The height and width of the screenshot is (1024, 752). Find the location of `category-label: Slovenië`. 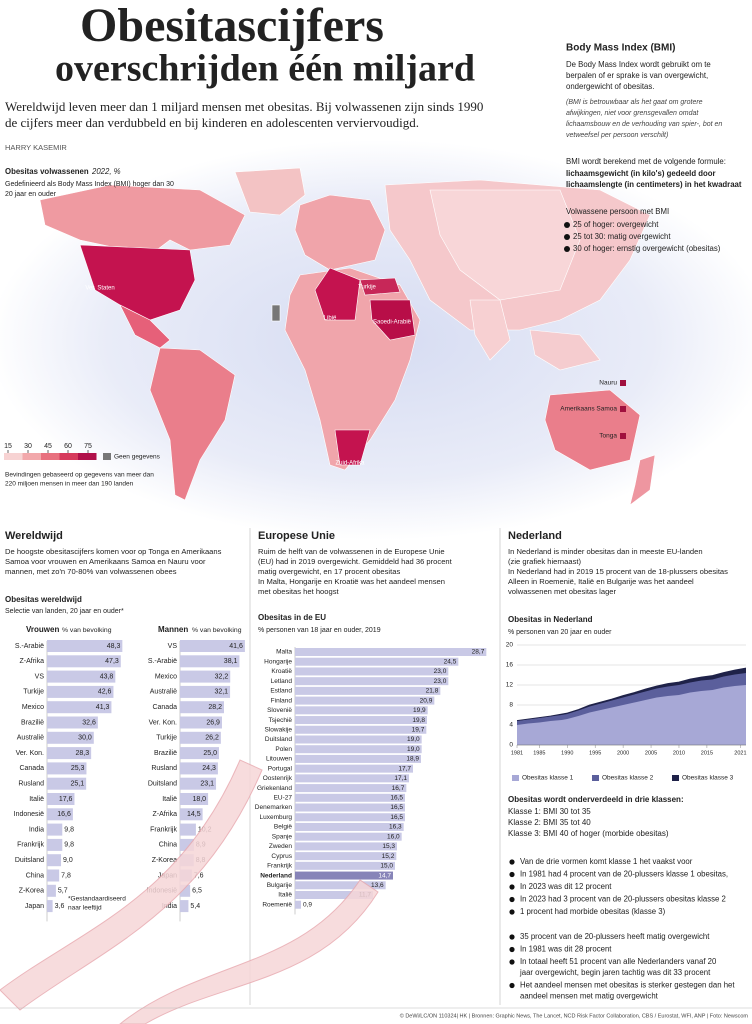

category-label: Slovenië is located at coordinates (279, 710).